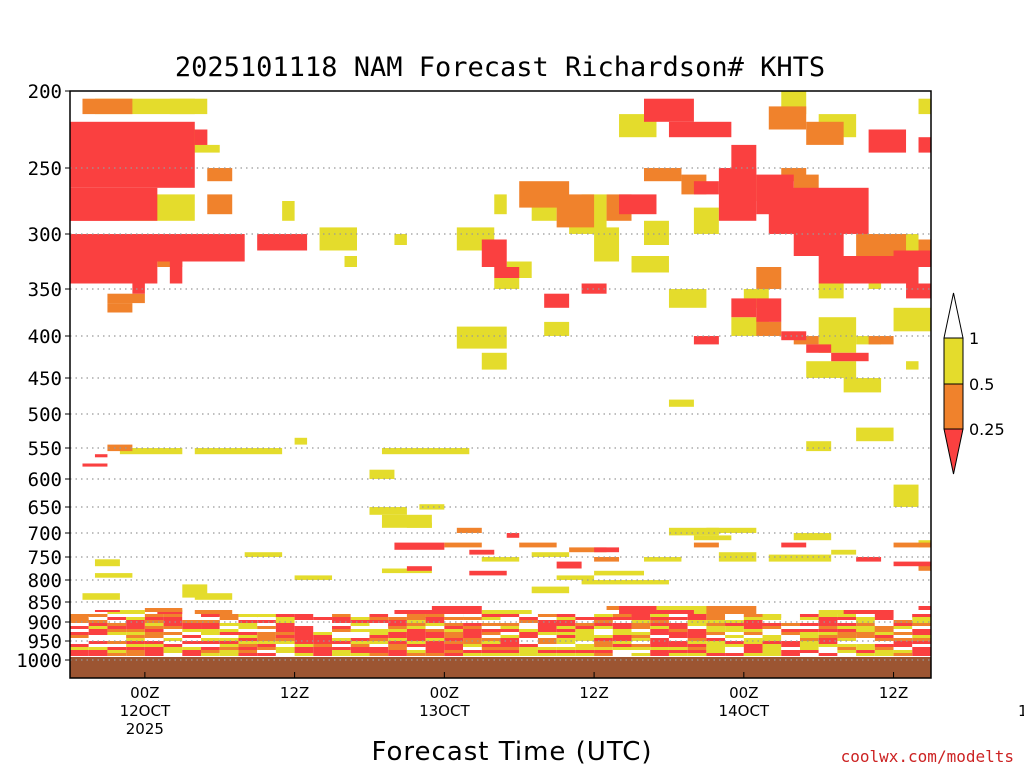  Describe the element at coordinates (927, 756) in the screenshot. I see `credit-link: coolwx.com/modelts` at that location.